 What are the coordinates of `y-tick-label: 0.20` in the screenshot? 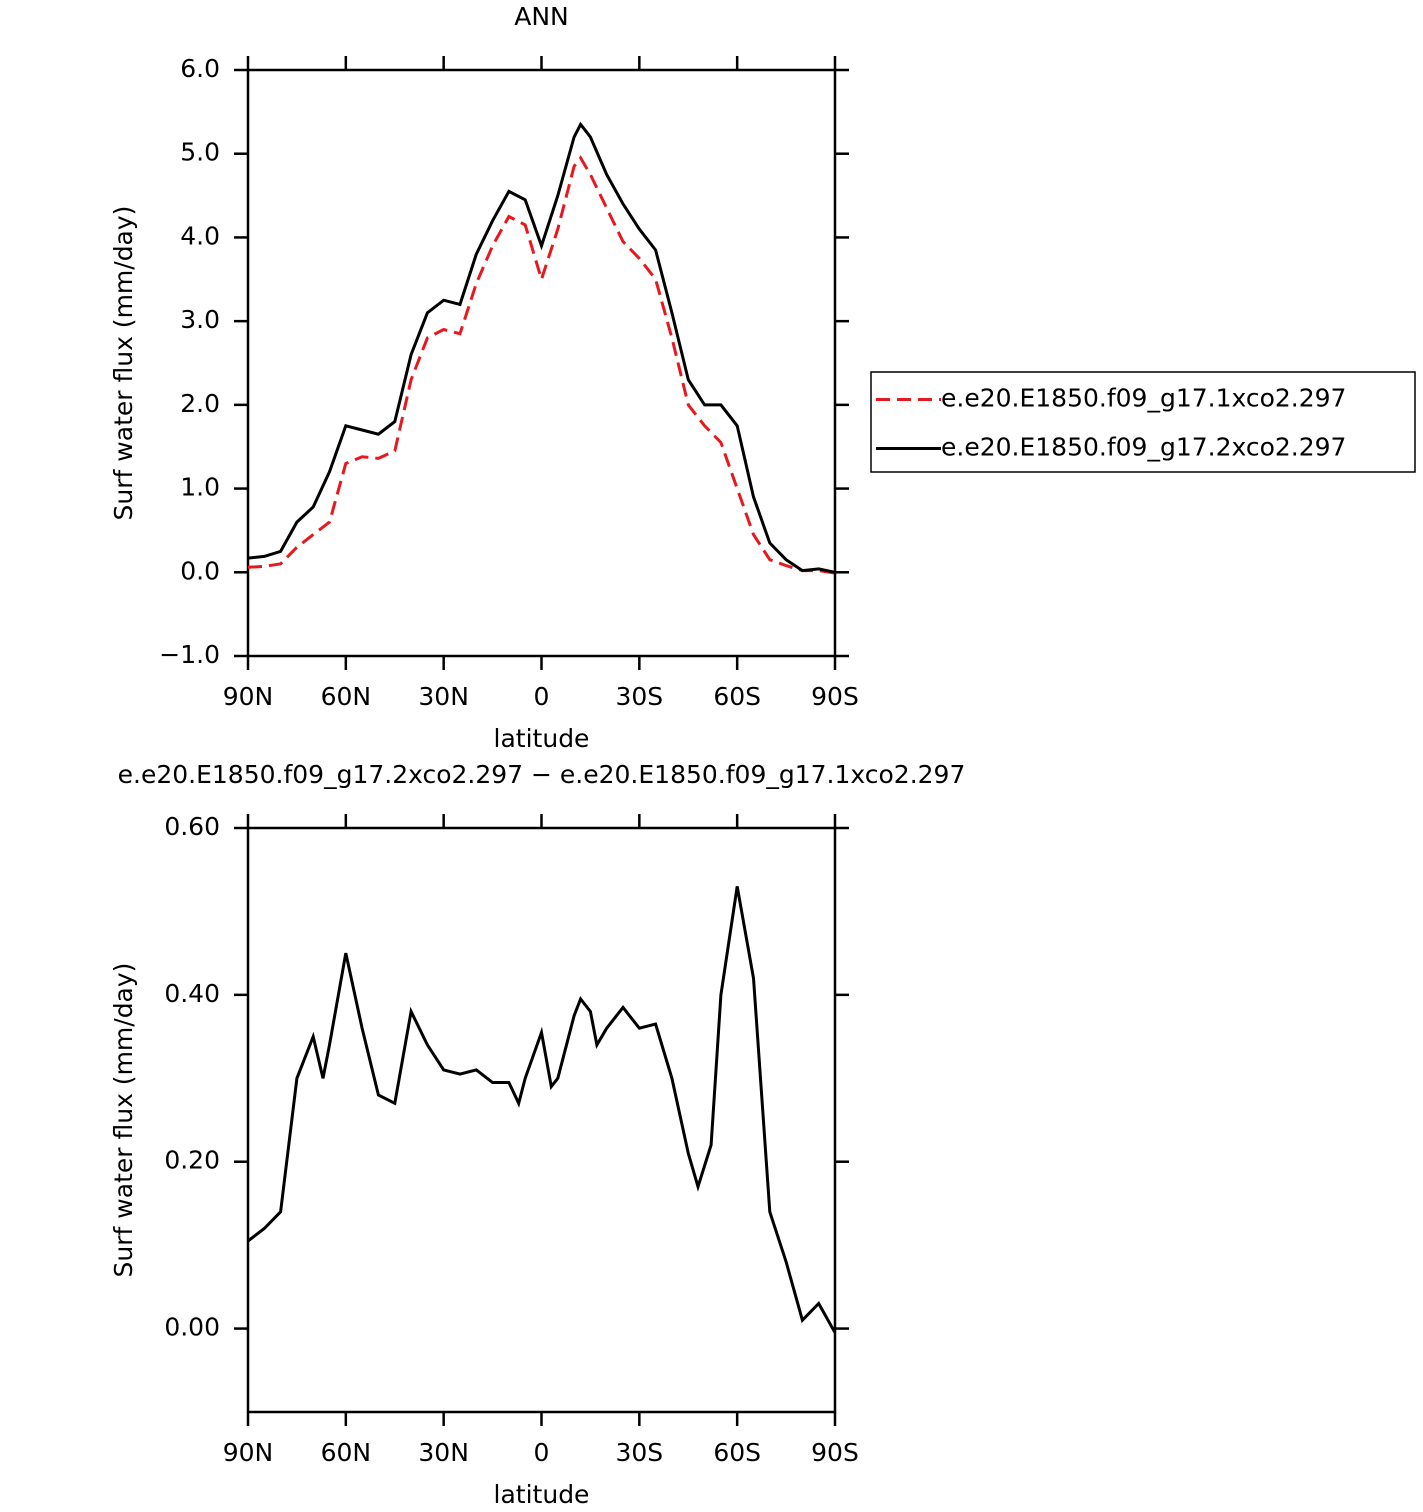 It's located at (192, 1160).